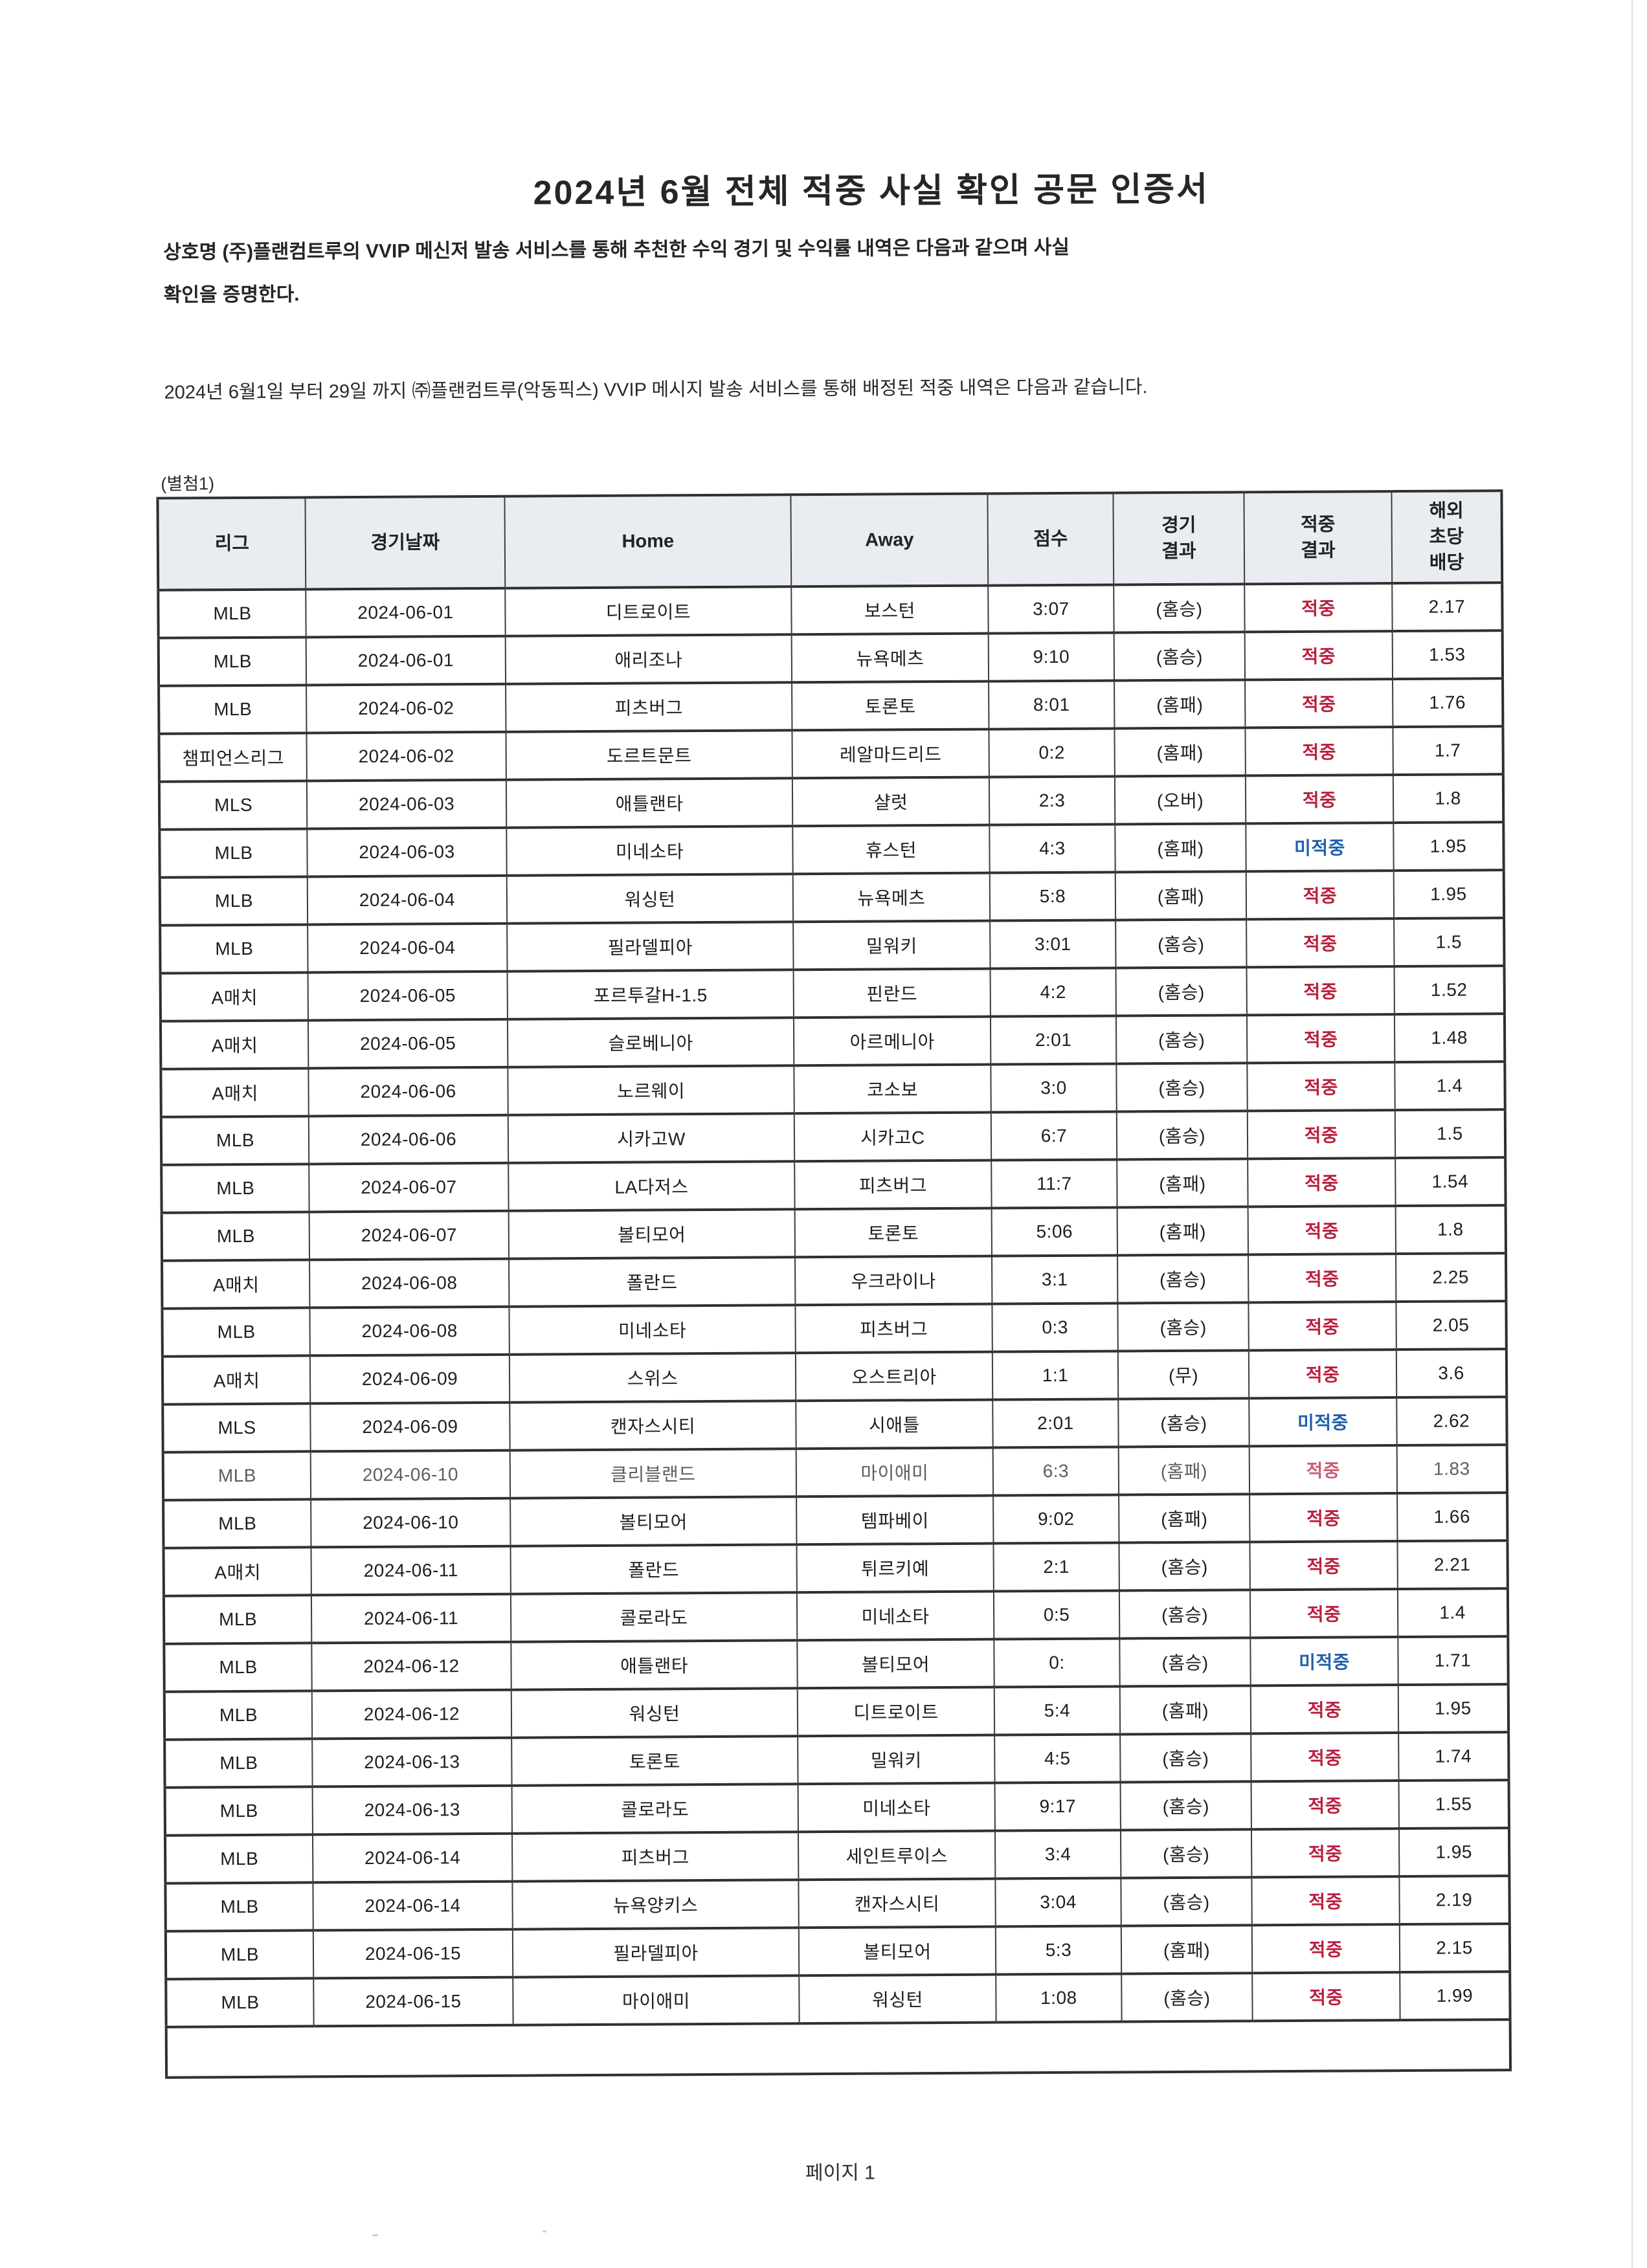 The height and width of the screenshot is (2268, 1647). What do you see at coordinates (1054, 1088) in the screenshot?
I see `cell-score: 3:0` at bounding box center [1054, 1088].